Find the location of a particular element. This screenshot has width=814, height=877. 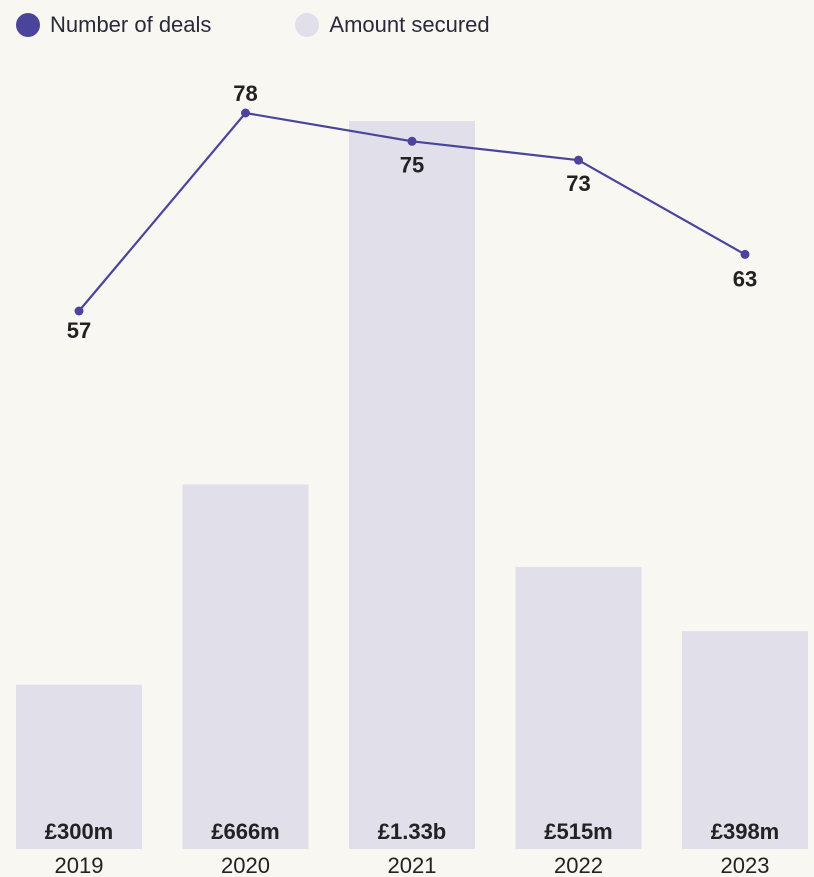

x-tick-label-2020: 2020 is located at coordinates (245, 865).